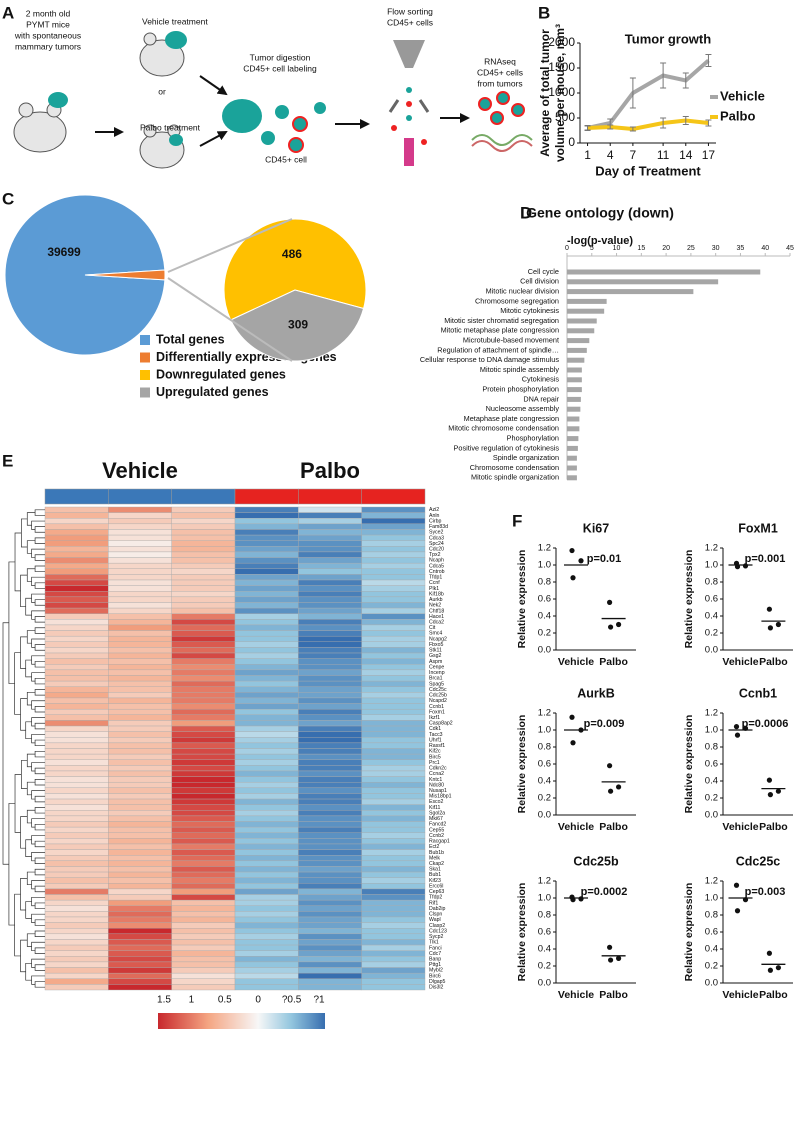  What do you see at coordinates (648, 94) in the screenshot?
I see `series-line` at bounding box center [648, 94].